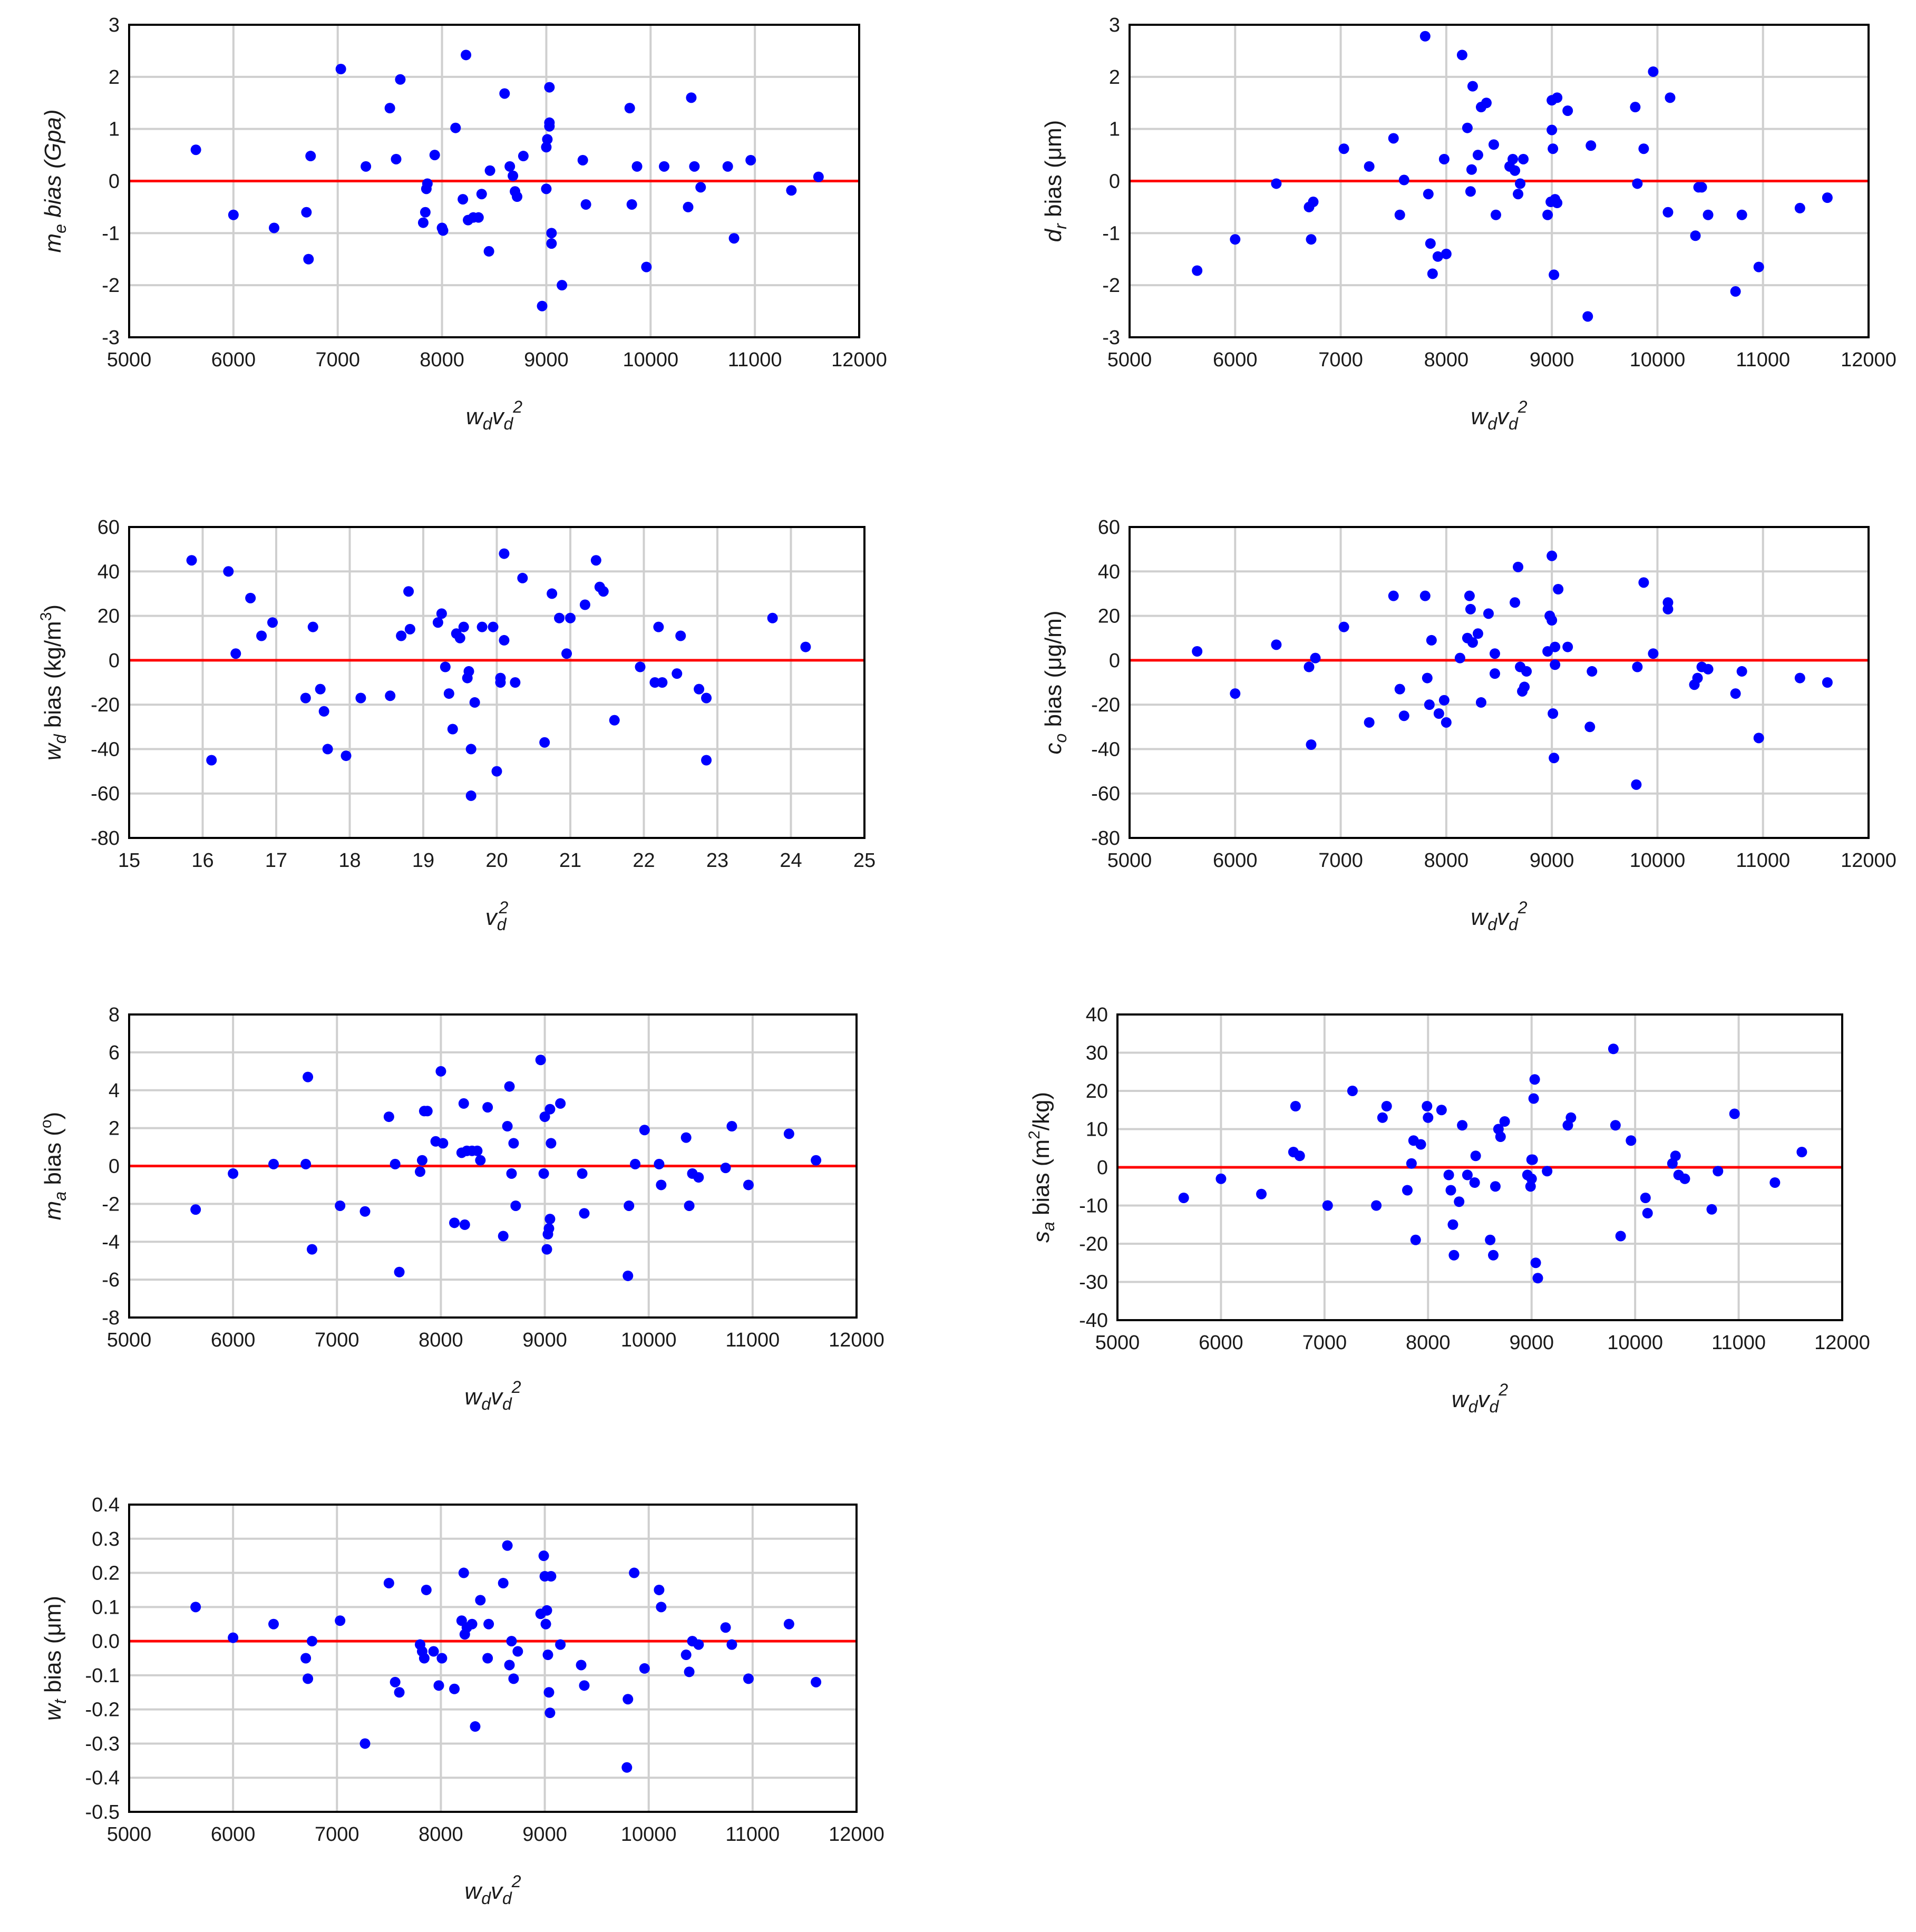 This screenshot has height=1932, width=1916. What do you see at coordinates (1114, 130) in the screenshot?
I see `y-tick-label: 1` at bounding box center [1114, 130].